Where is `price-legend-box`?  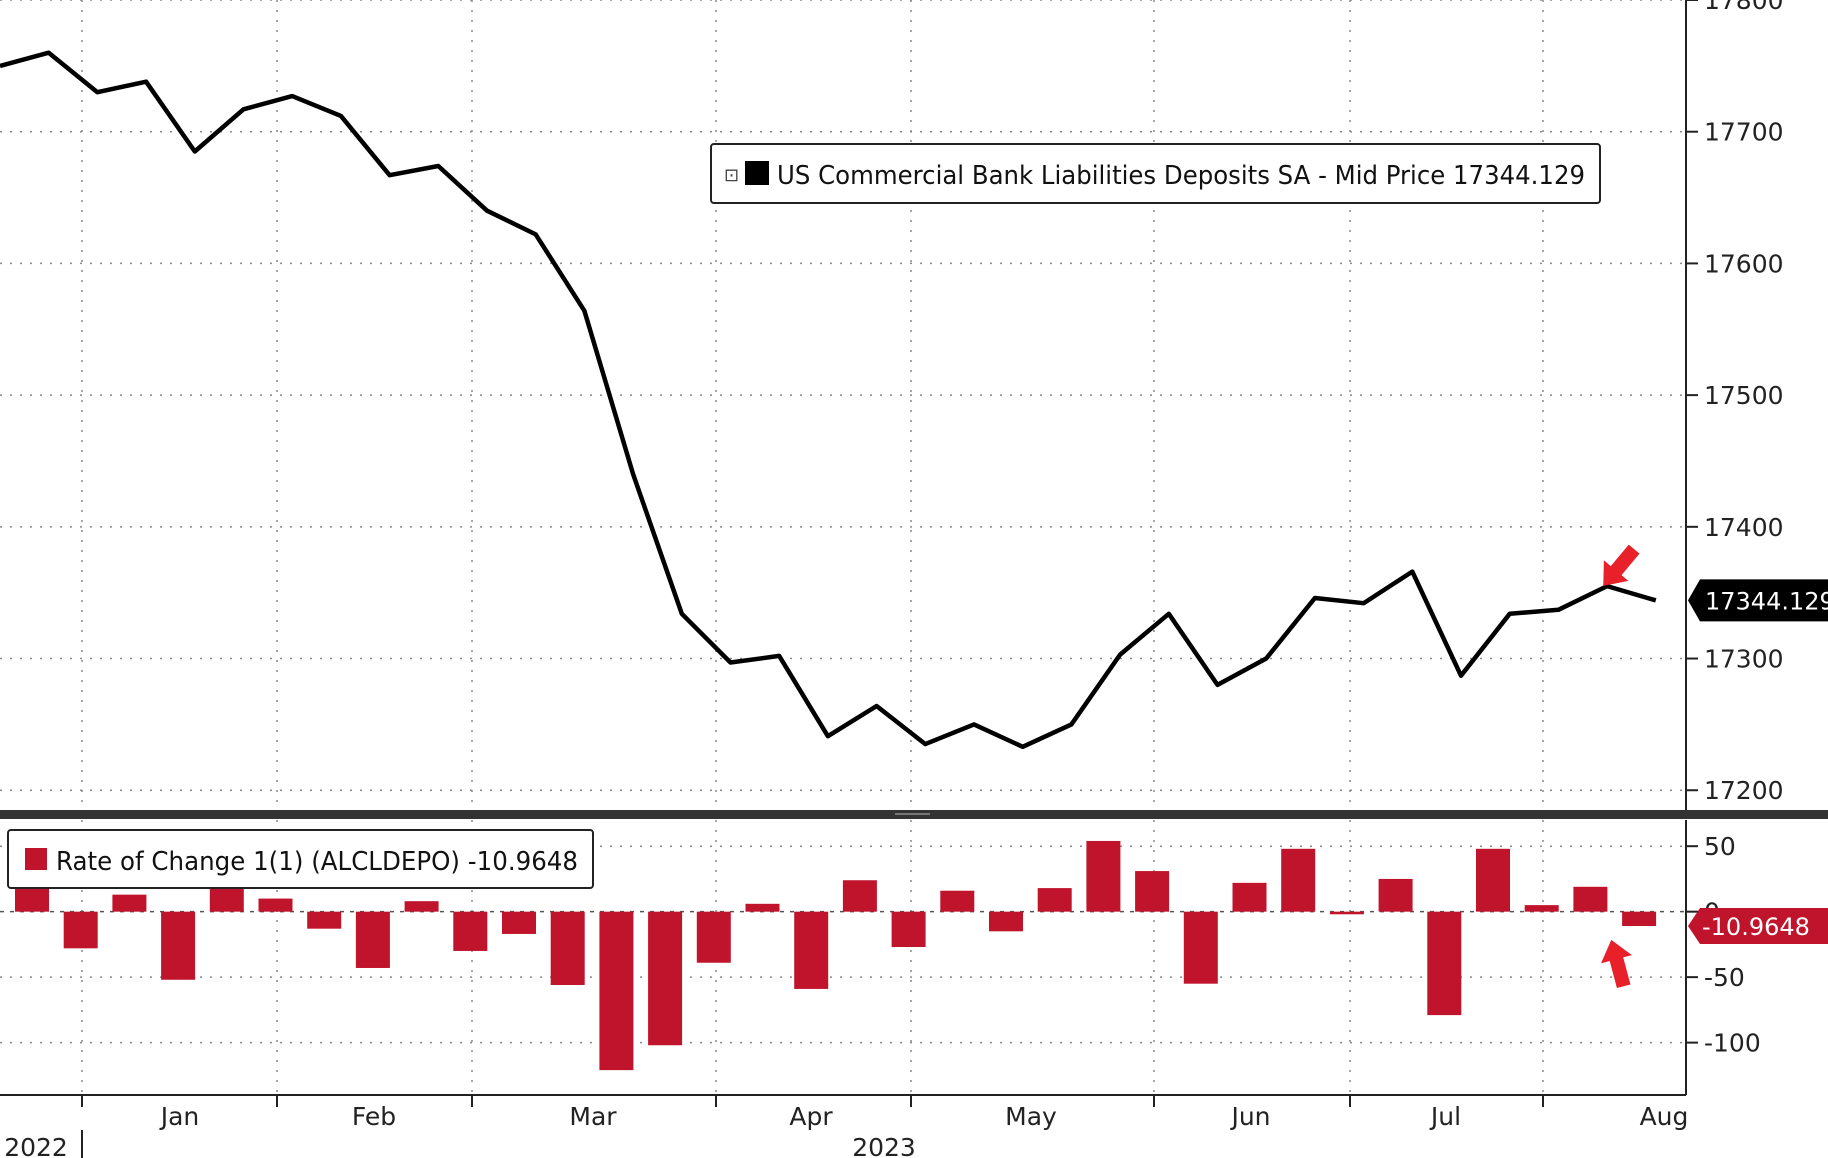 price-legend-box is located at coordinates (1155, 173).